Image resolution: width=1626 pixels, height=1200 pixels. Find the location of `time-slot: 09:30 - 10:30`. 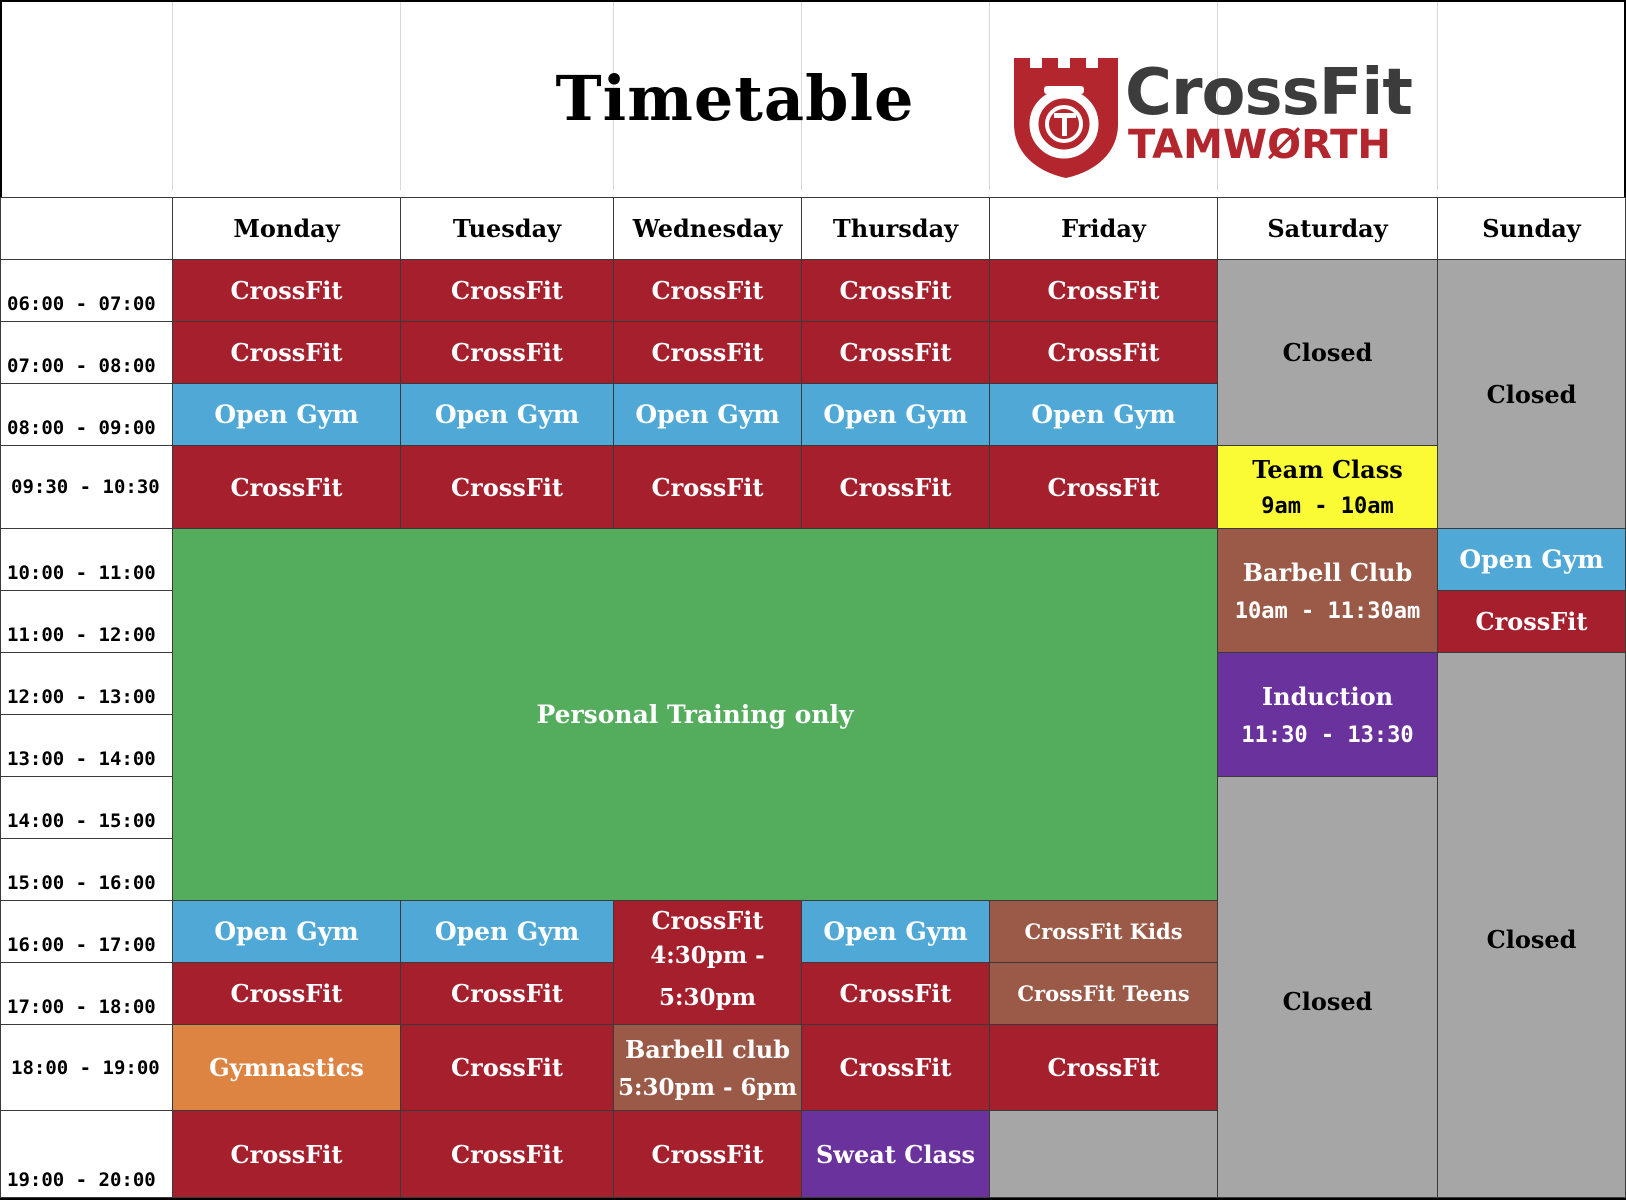

time-slot: 09:30 - 10:30 is located at coordinates (86, 487).